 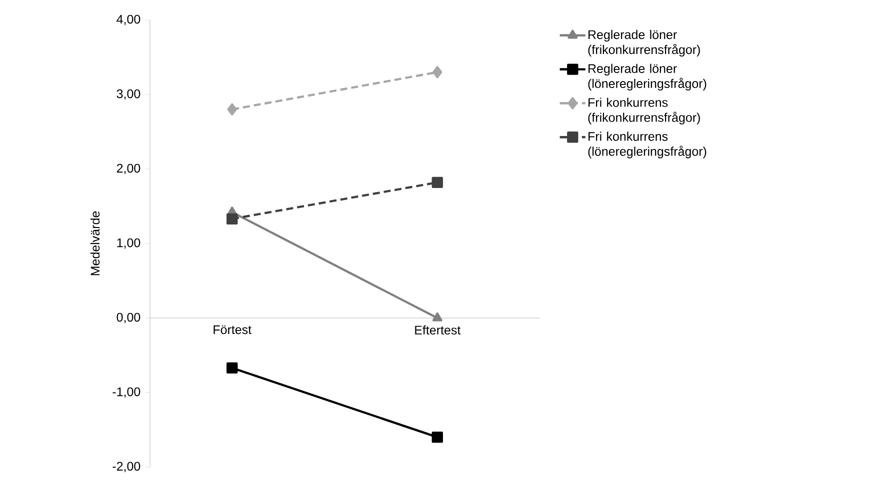 What do you see at coordinates (128, 169) in the screenshot?
I see `y-tick-label: 2,00` at bounding box center [128, 169].